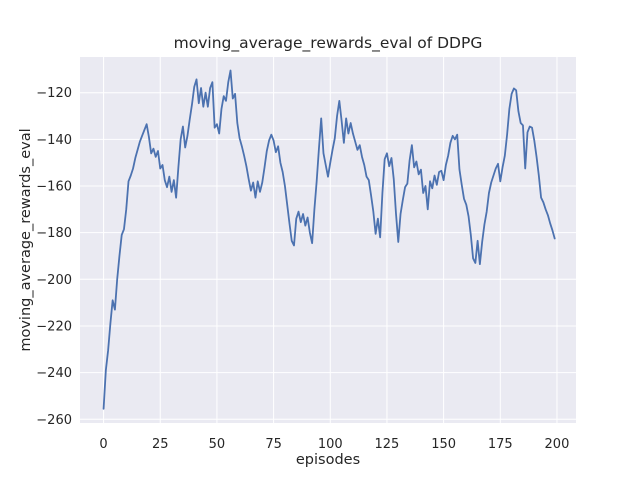  What do you see at coordinates (160, 444) in the screenshot?
I see `x-tick-label: 25` at bounding box center [160, 444].